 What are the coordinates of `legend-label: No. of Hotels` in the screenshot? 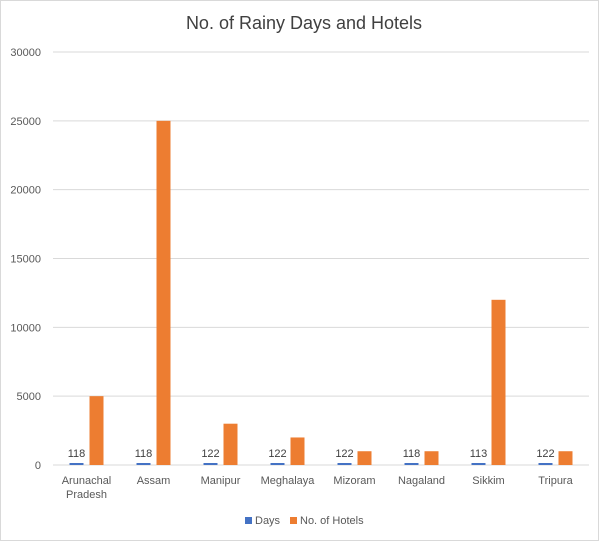 It's located at (332, 521).